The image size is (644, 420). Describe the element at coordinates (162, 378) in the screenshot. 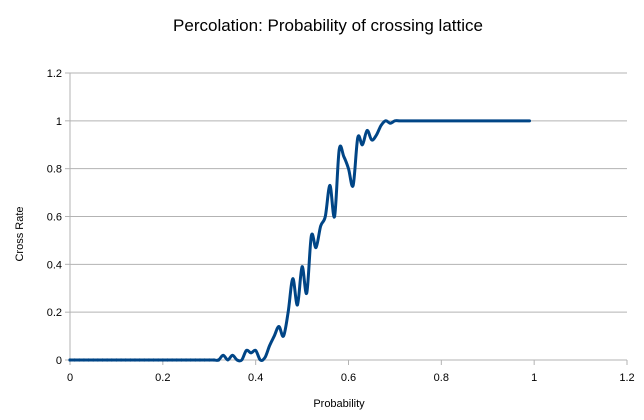

I see `x-tick-label: 0.2` at that location.